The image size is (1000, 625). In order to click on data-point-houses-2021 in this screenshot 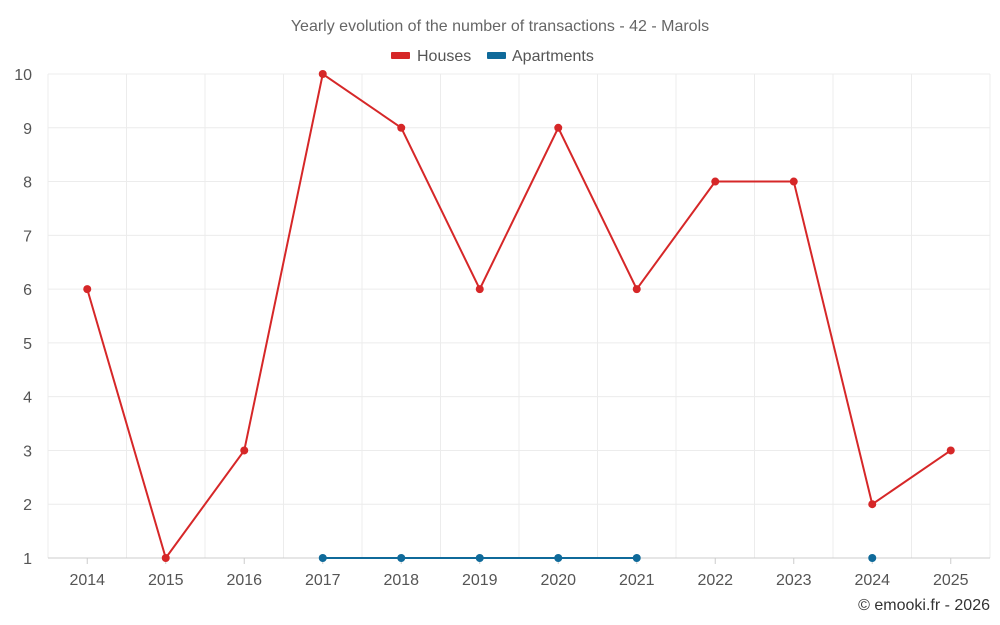, I will do `click(636, 289)`.